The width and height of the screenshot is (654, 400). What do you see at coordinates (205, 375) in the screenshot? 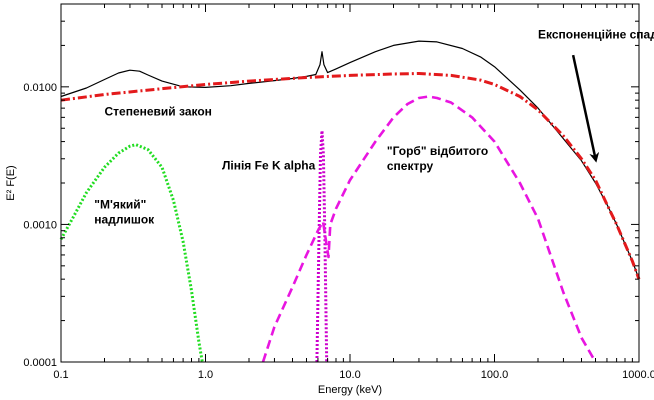
I see `x-tick-label: 1.0` at bounding box center [205, 375].